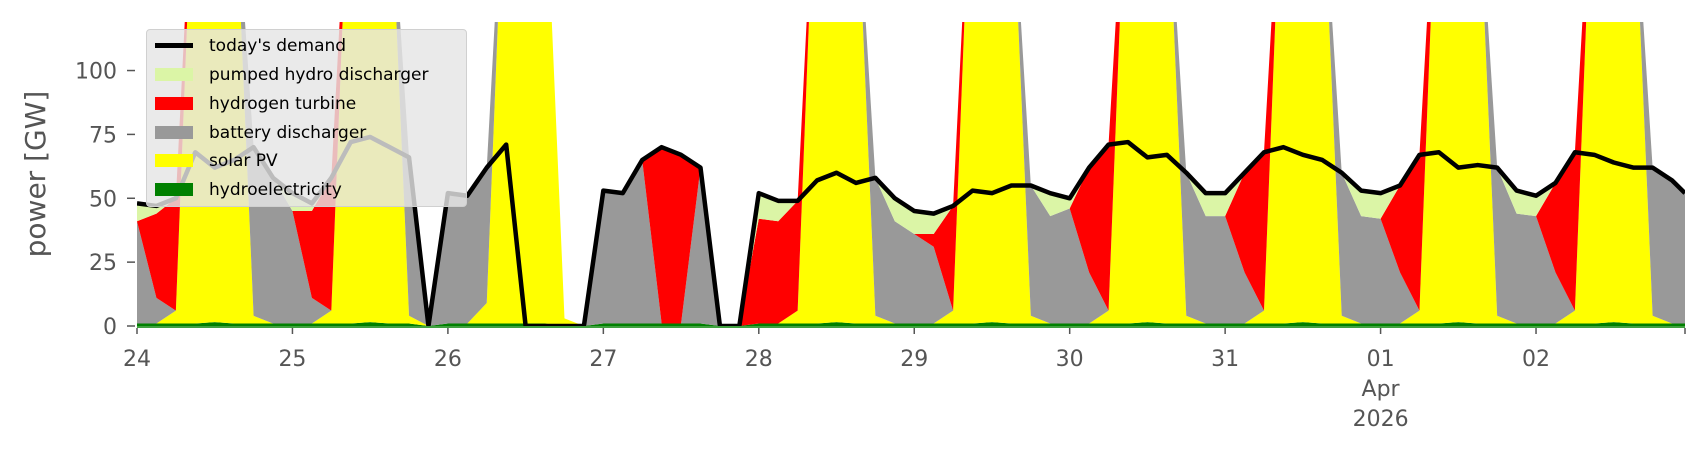 This screenshot has height=460, width=1706. What do you see at coordinates (278, 45) in the screenshot?
I see `legend-label: today's demand` at bounding box center [278, 45].